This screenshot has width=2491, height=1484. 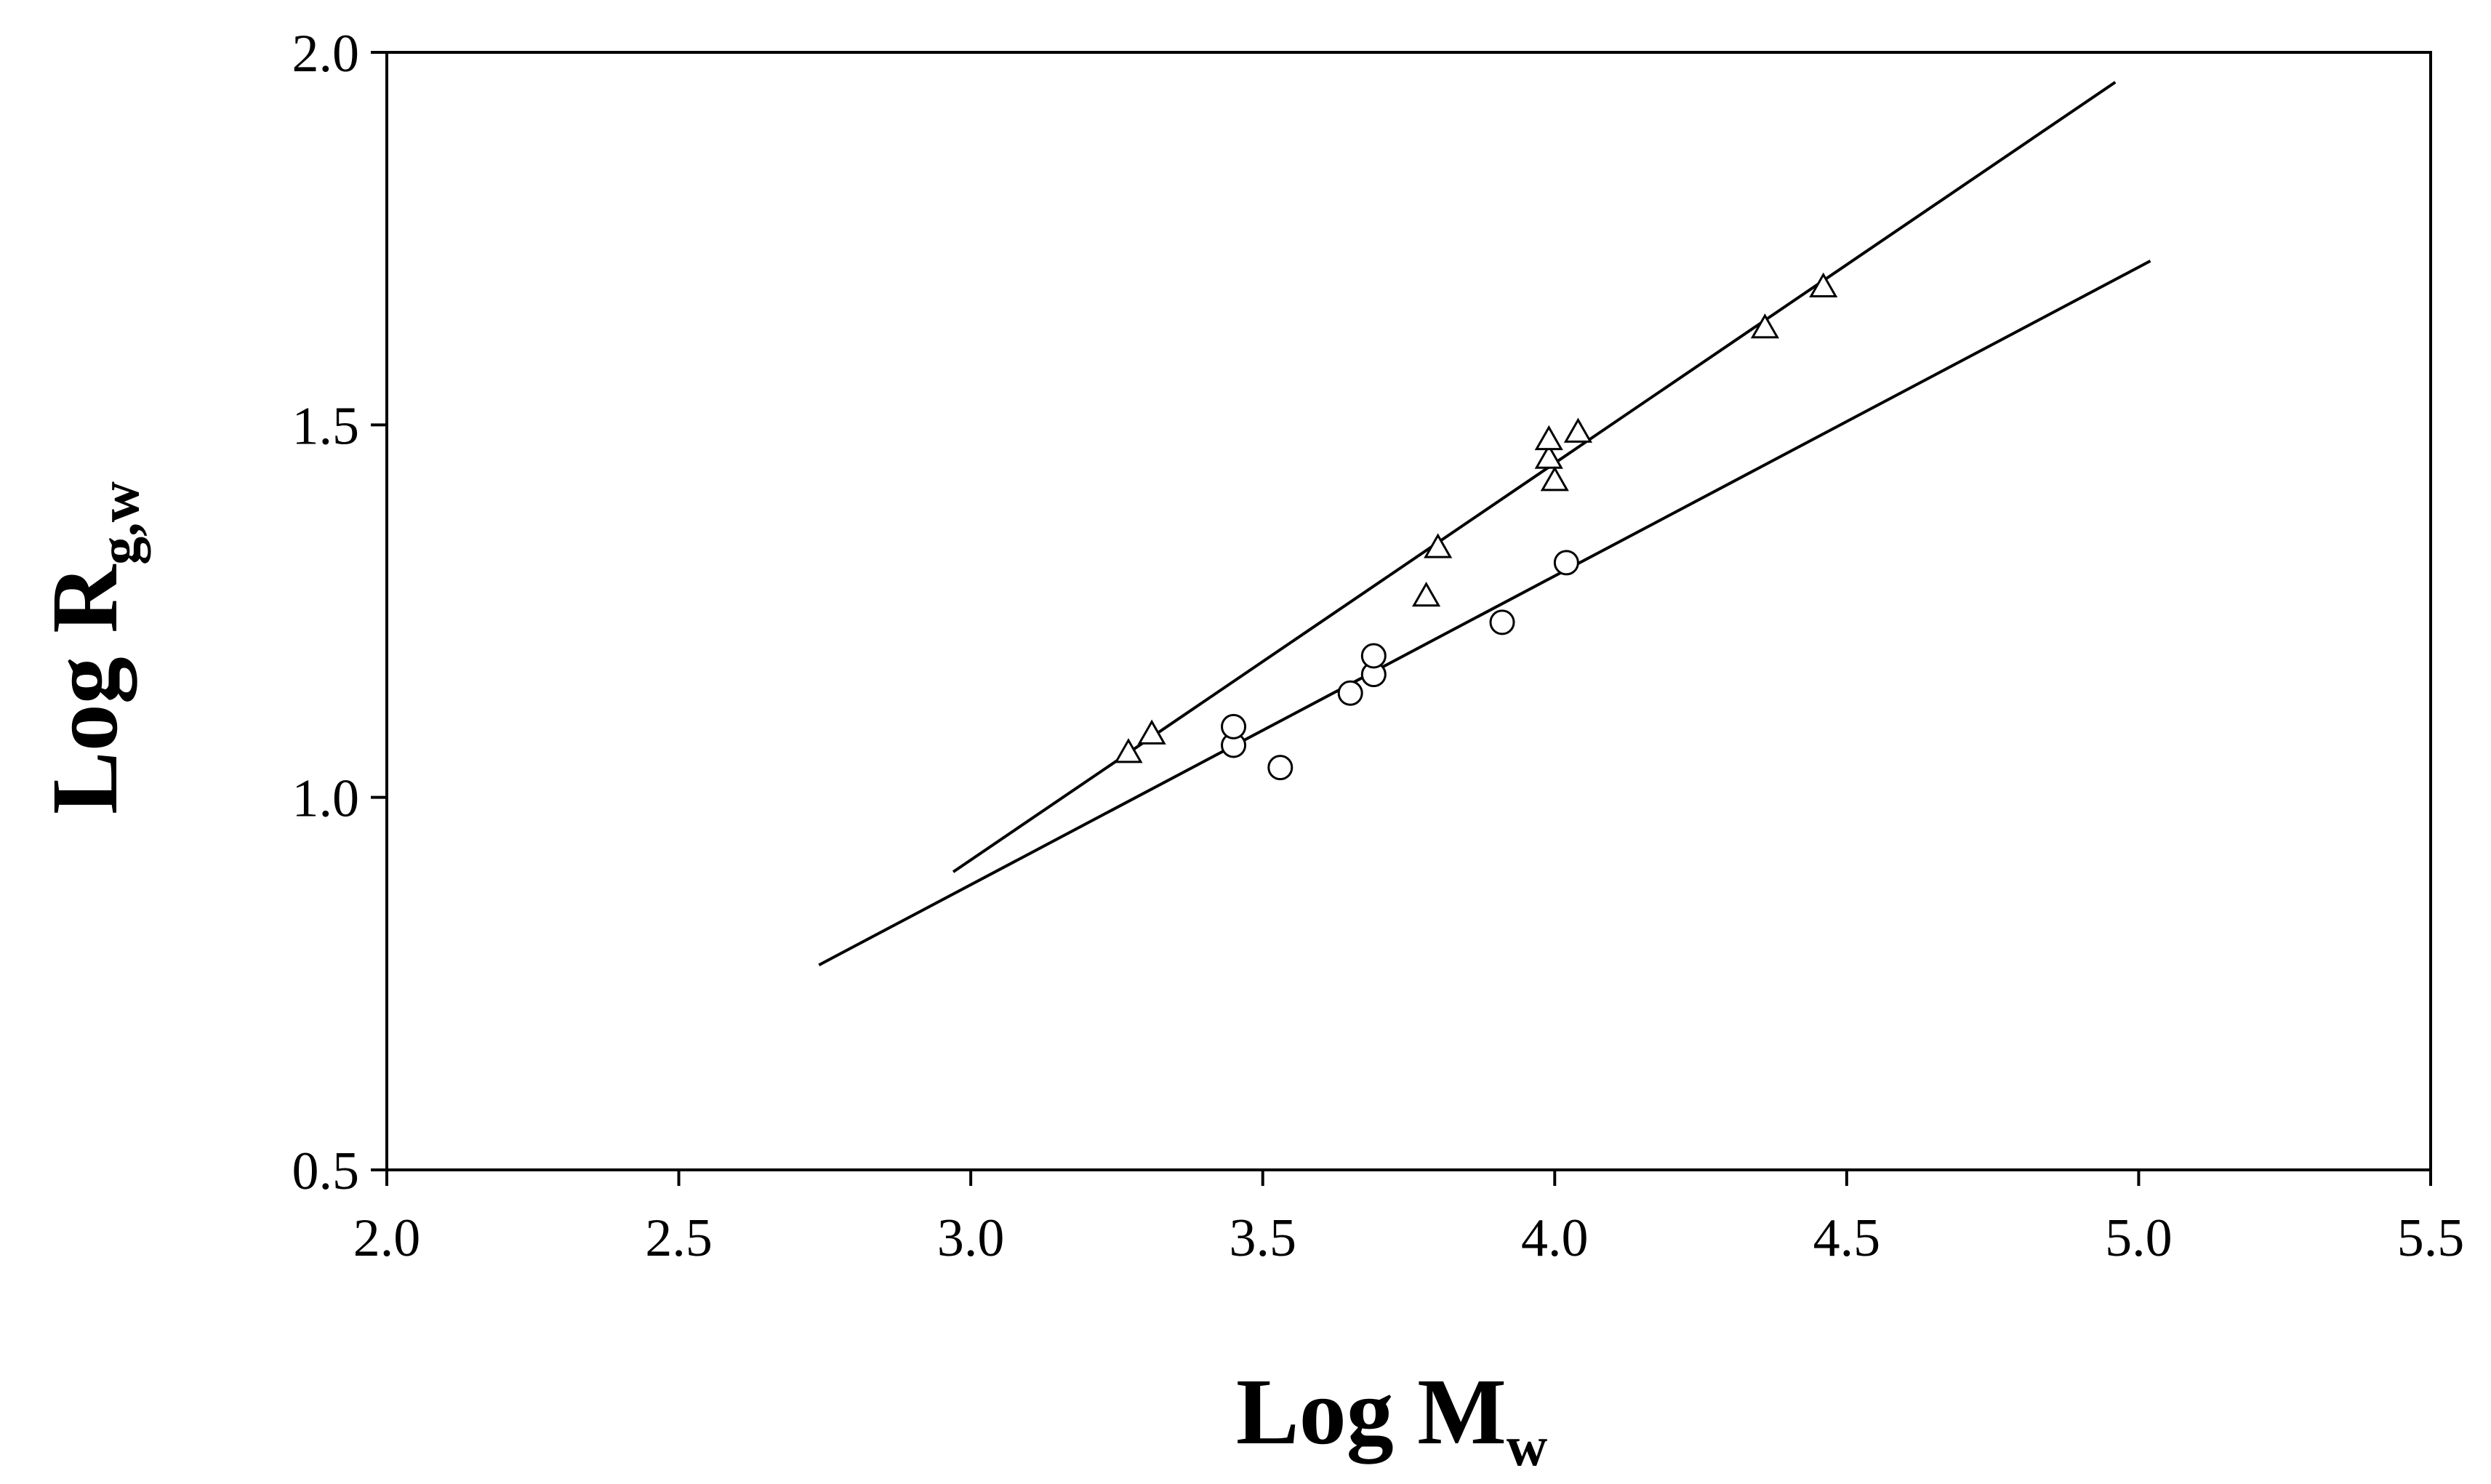 I want to click on y-tick-label: 1.0, so click(x=326, y=799).